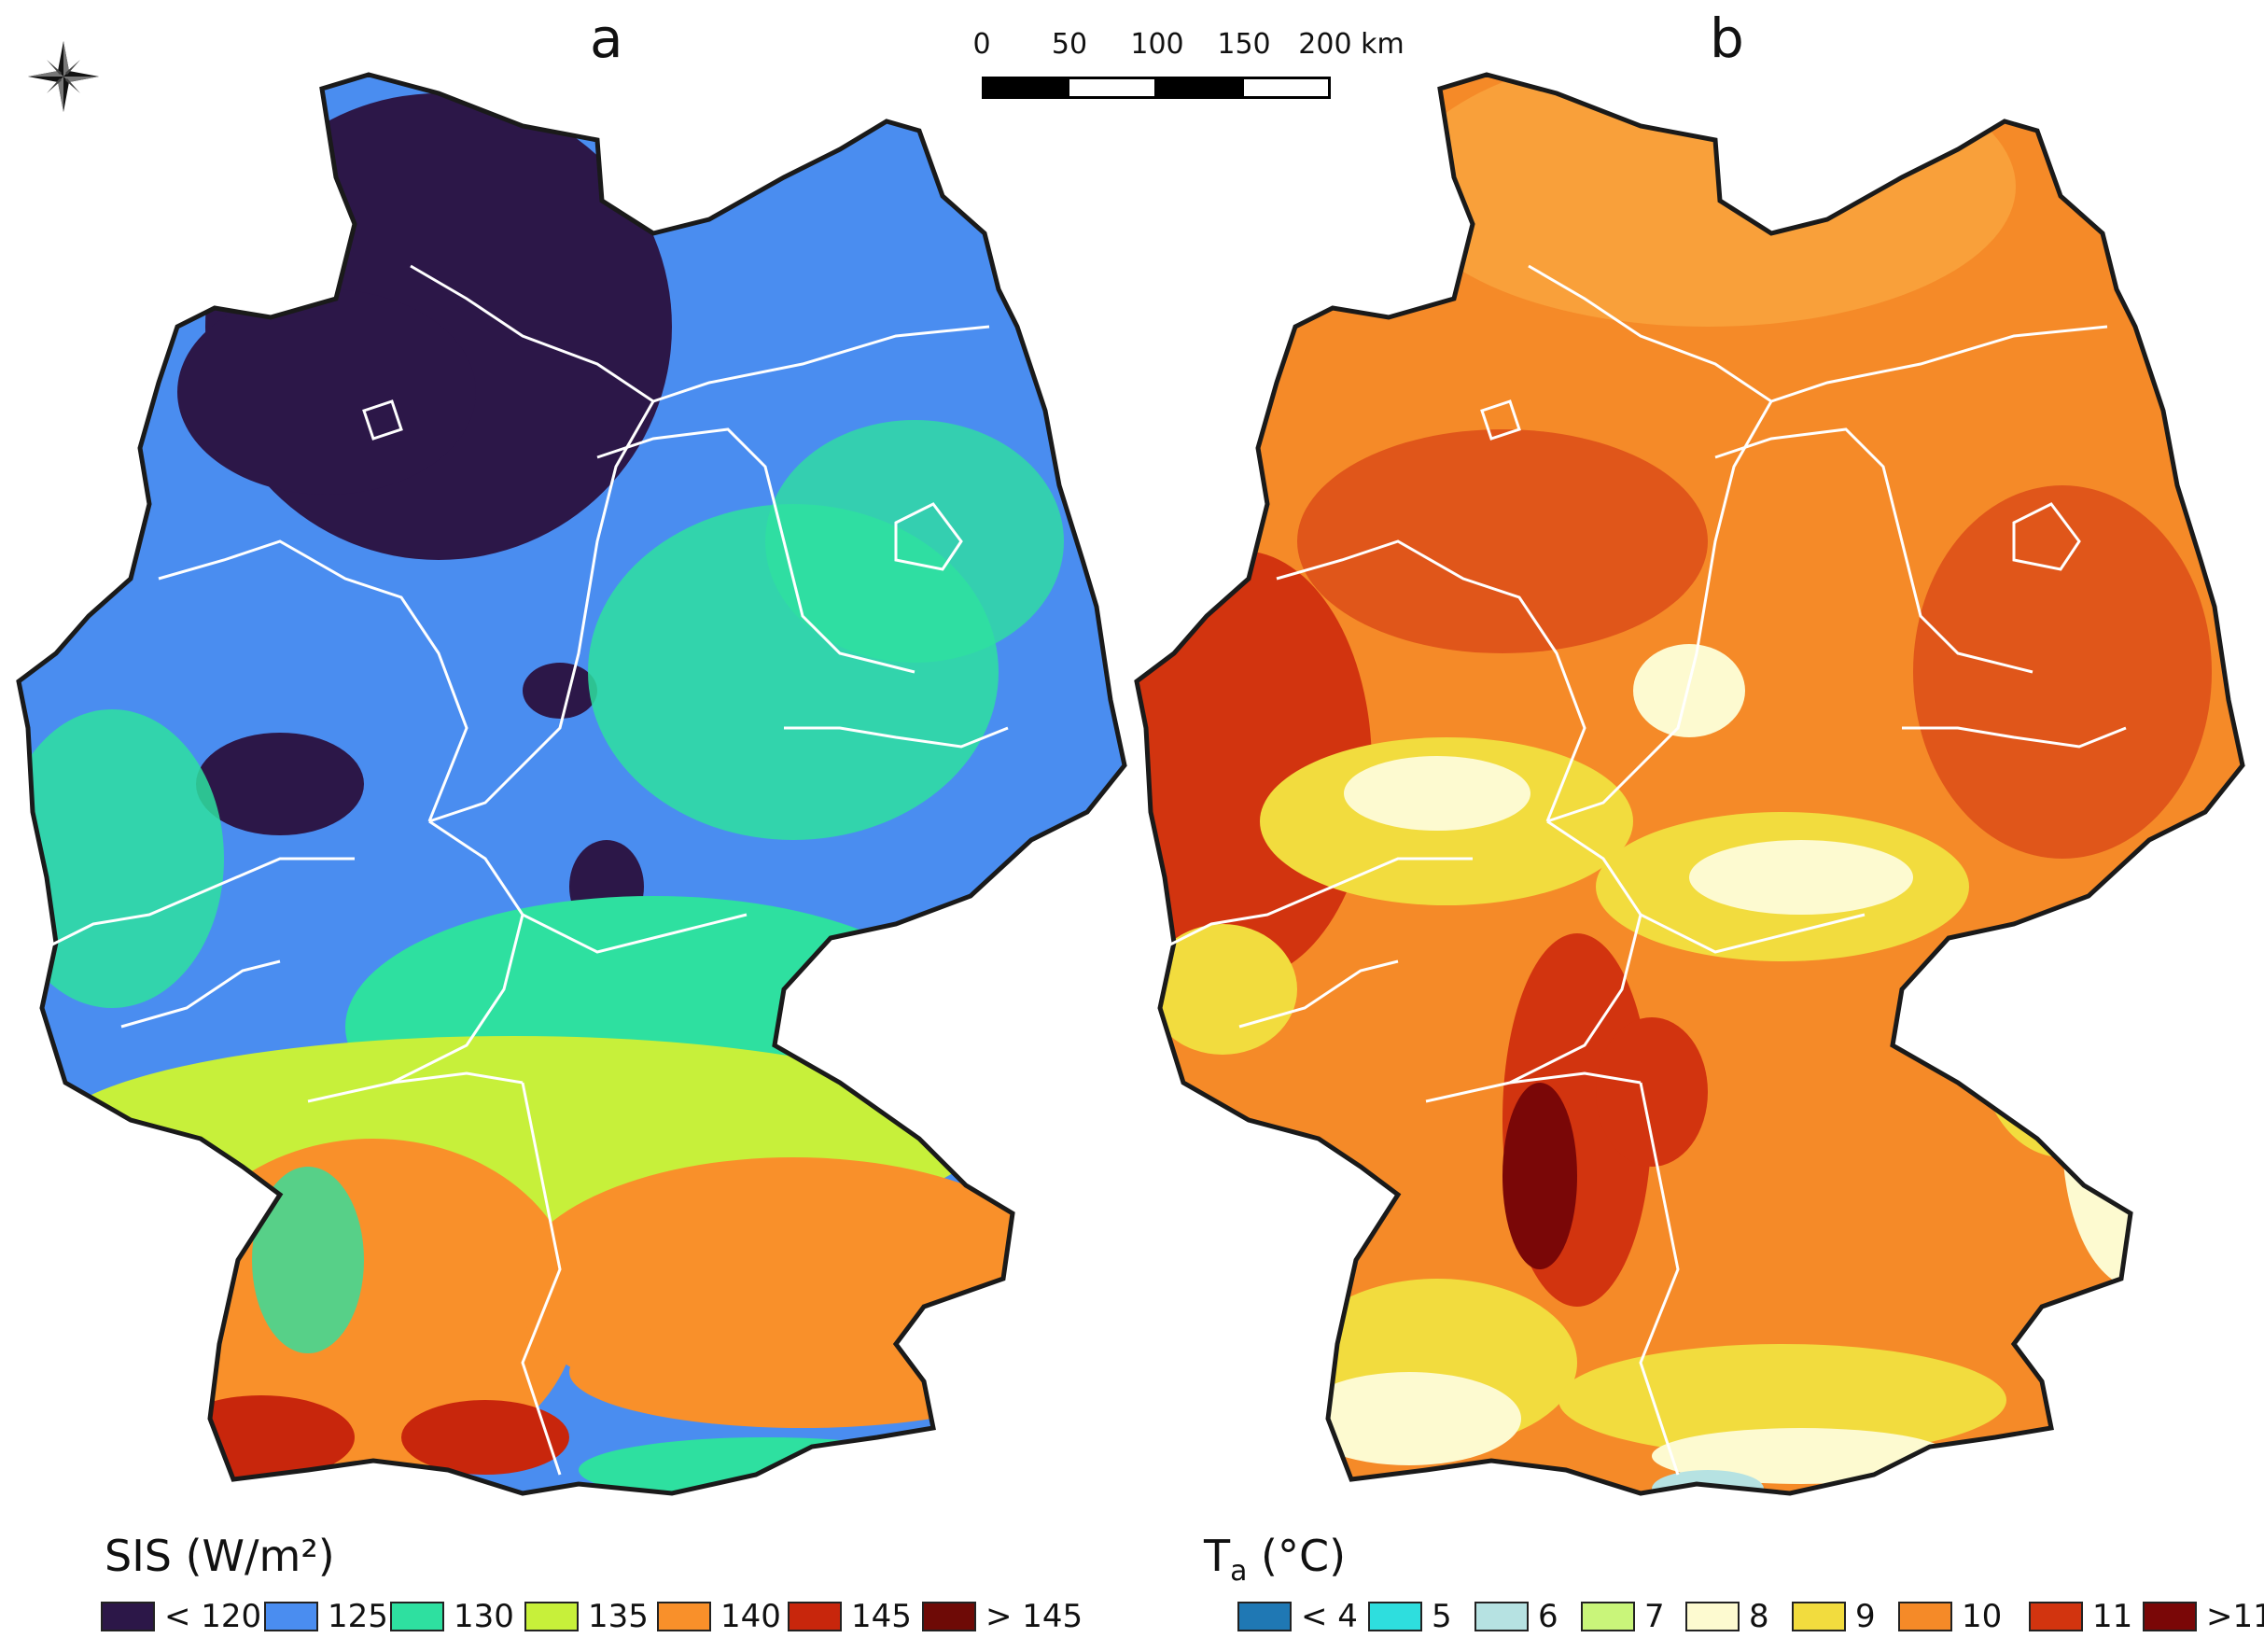 This screenshot has height=1652, width=2264. I want to click on legend-a-label: 130, so click(484, 1616).